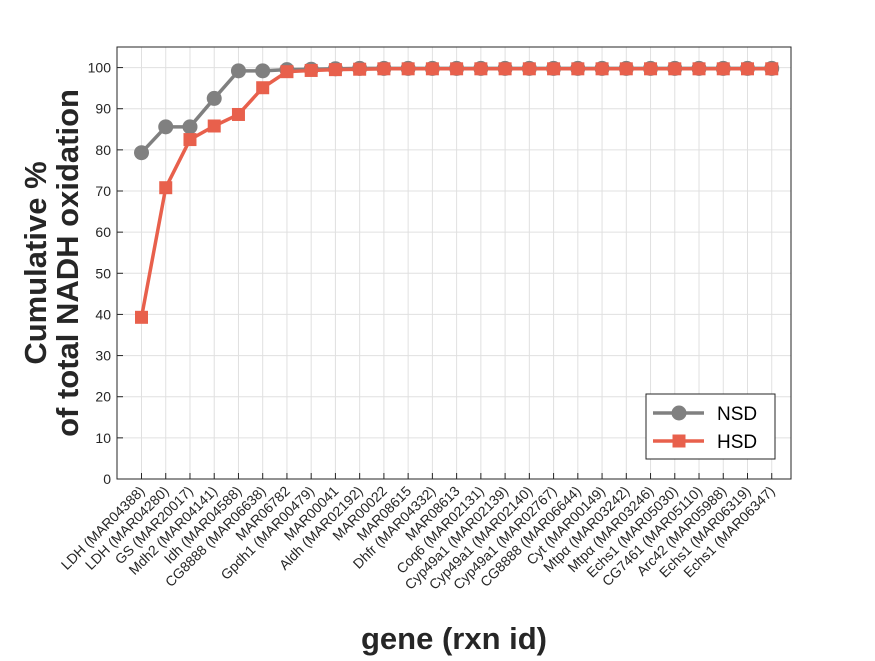  What do you see at coordinates (107, 479) in the screenshot?
I see `y-tick-label: 0` at bounding box center [107, 479].